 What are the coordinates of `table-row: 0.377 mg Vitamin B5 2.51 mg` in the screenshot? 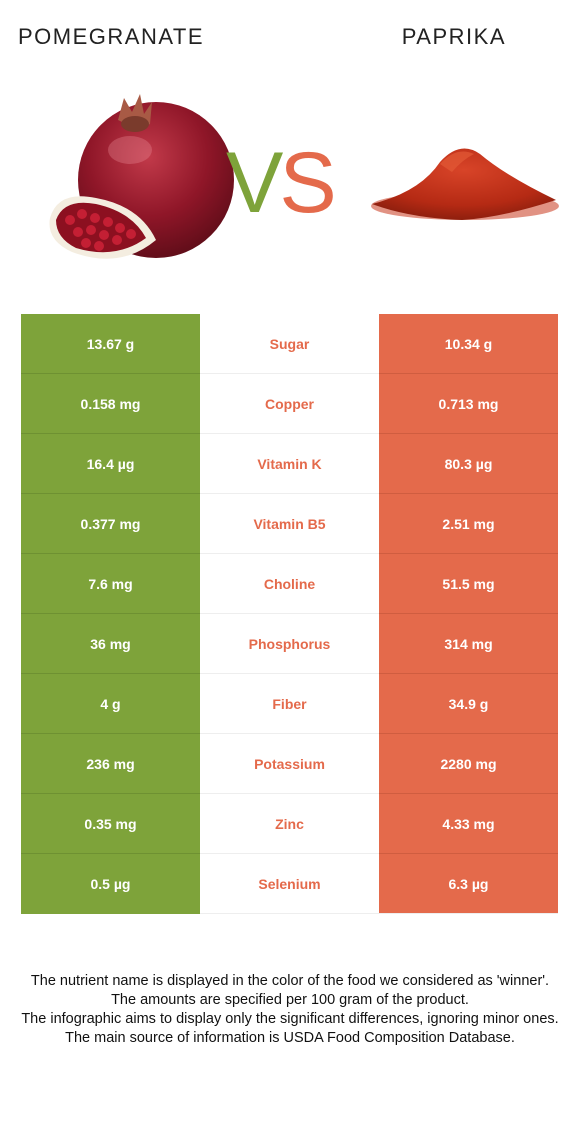 It's located at (289, 524).